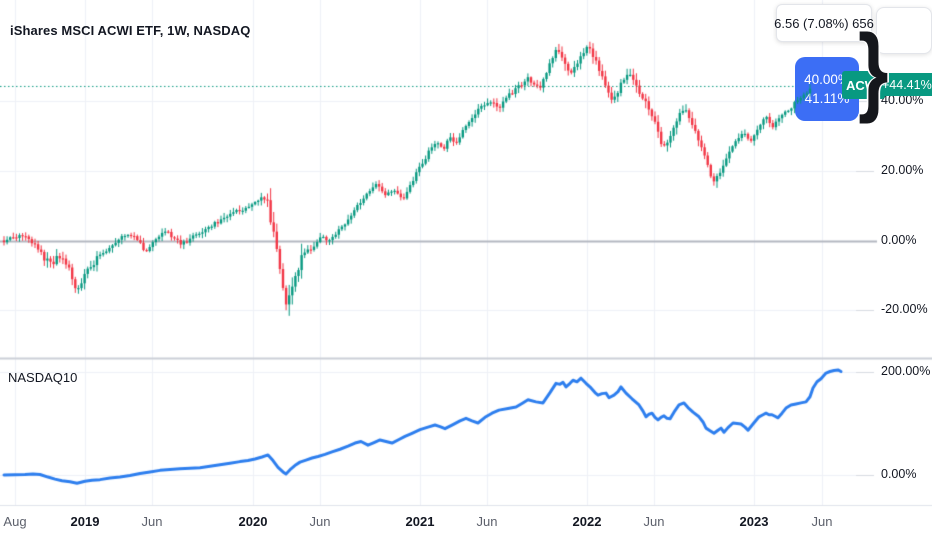 The image size is (932, 550). Describe the element at coordinates (906, 371) in the screenshot. I see `price-axis-label: 200.00%` at that location.